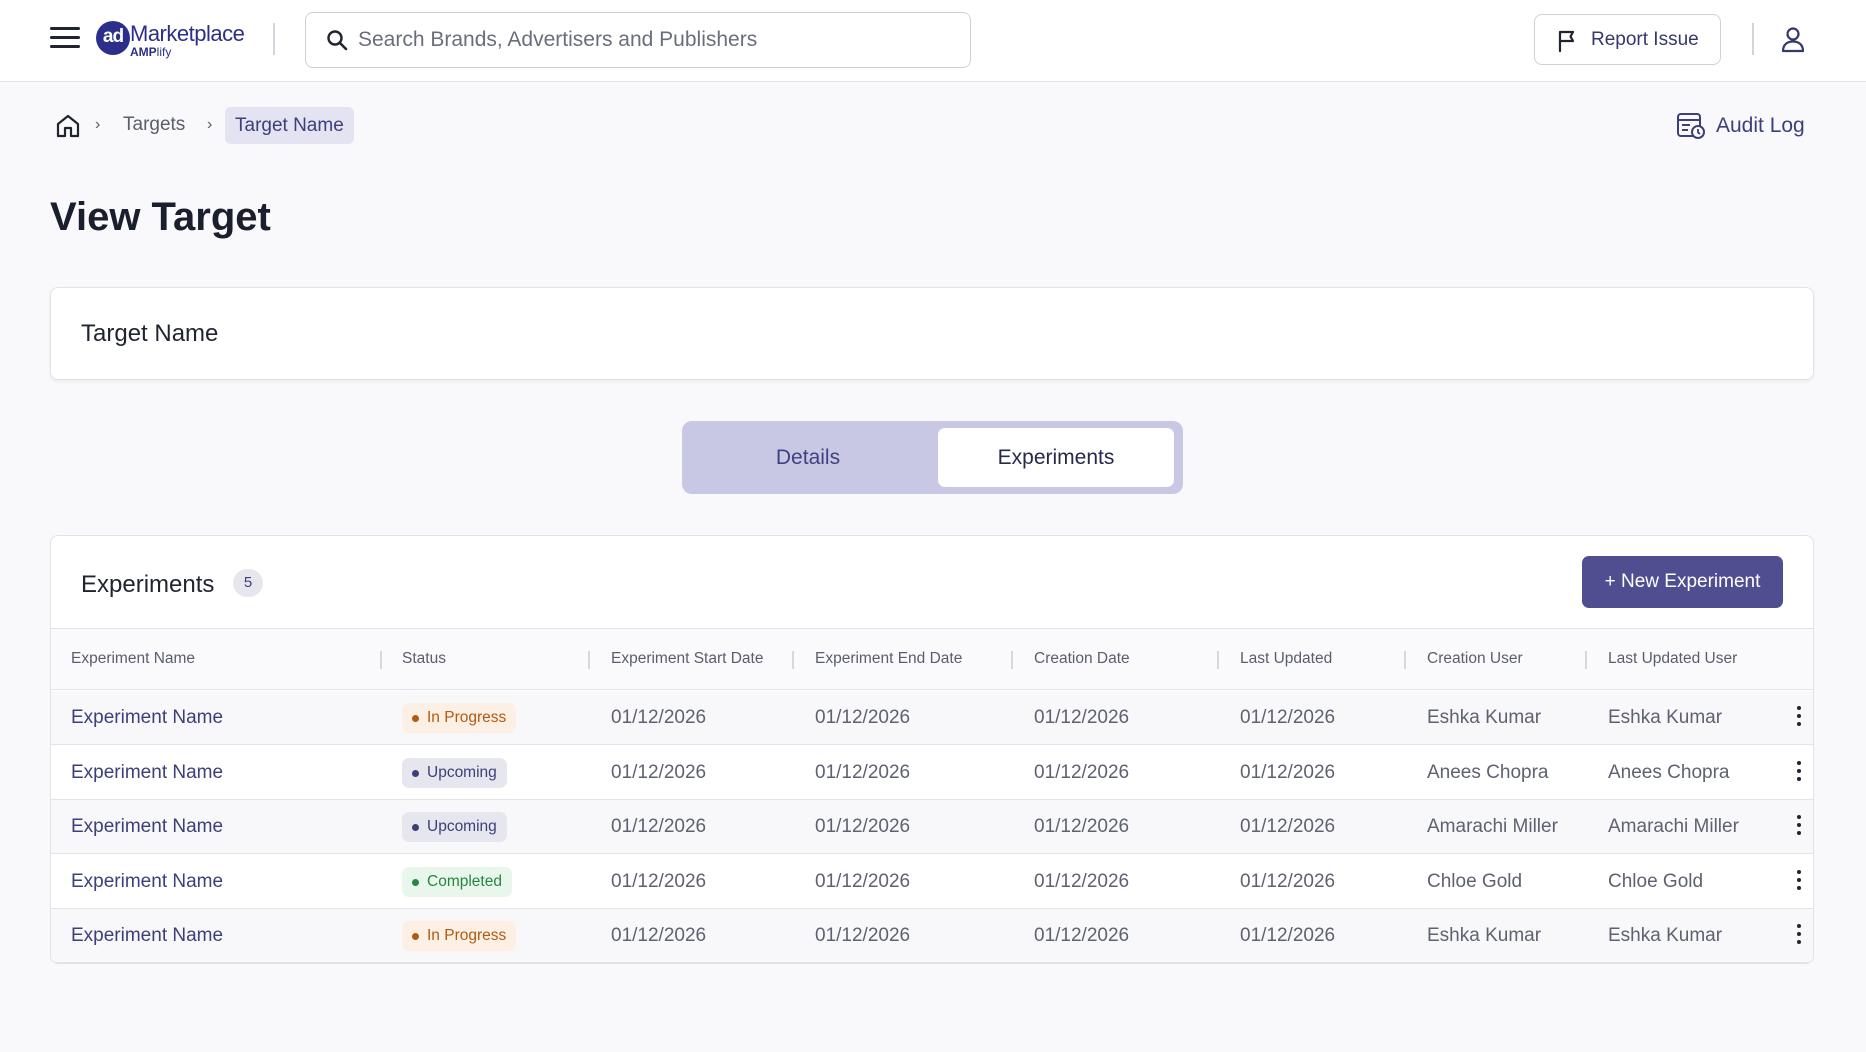 This screenshot has width=1866, height=1052. I want to click on column-header: Status, so click(424, 658).